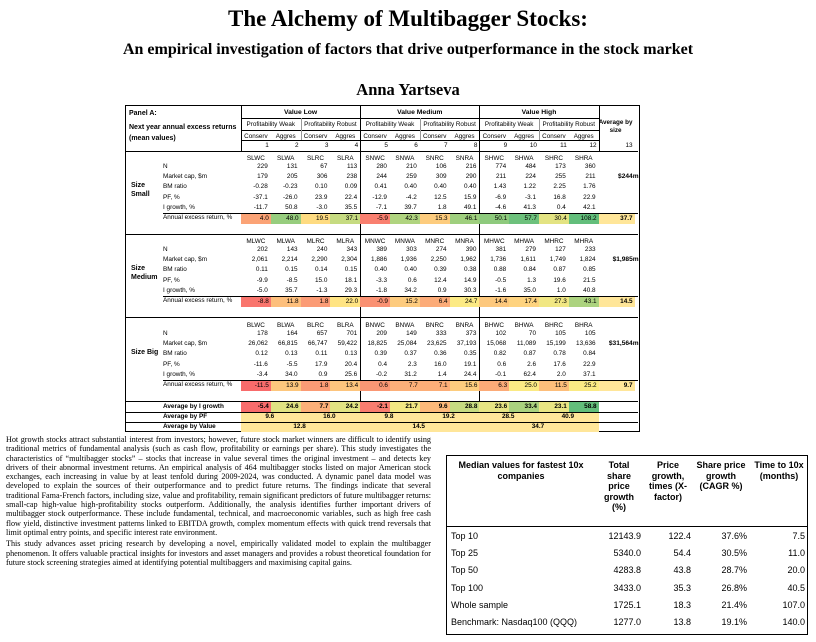 The image size is (816, 642). What do you see at coordinates (531, 280) in the screenshot?
I see `data-cell: 1.3` at bounding box center [531, 280].